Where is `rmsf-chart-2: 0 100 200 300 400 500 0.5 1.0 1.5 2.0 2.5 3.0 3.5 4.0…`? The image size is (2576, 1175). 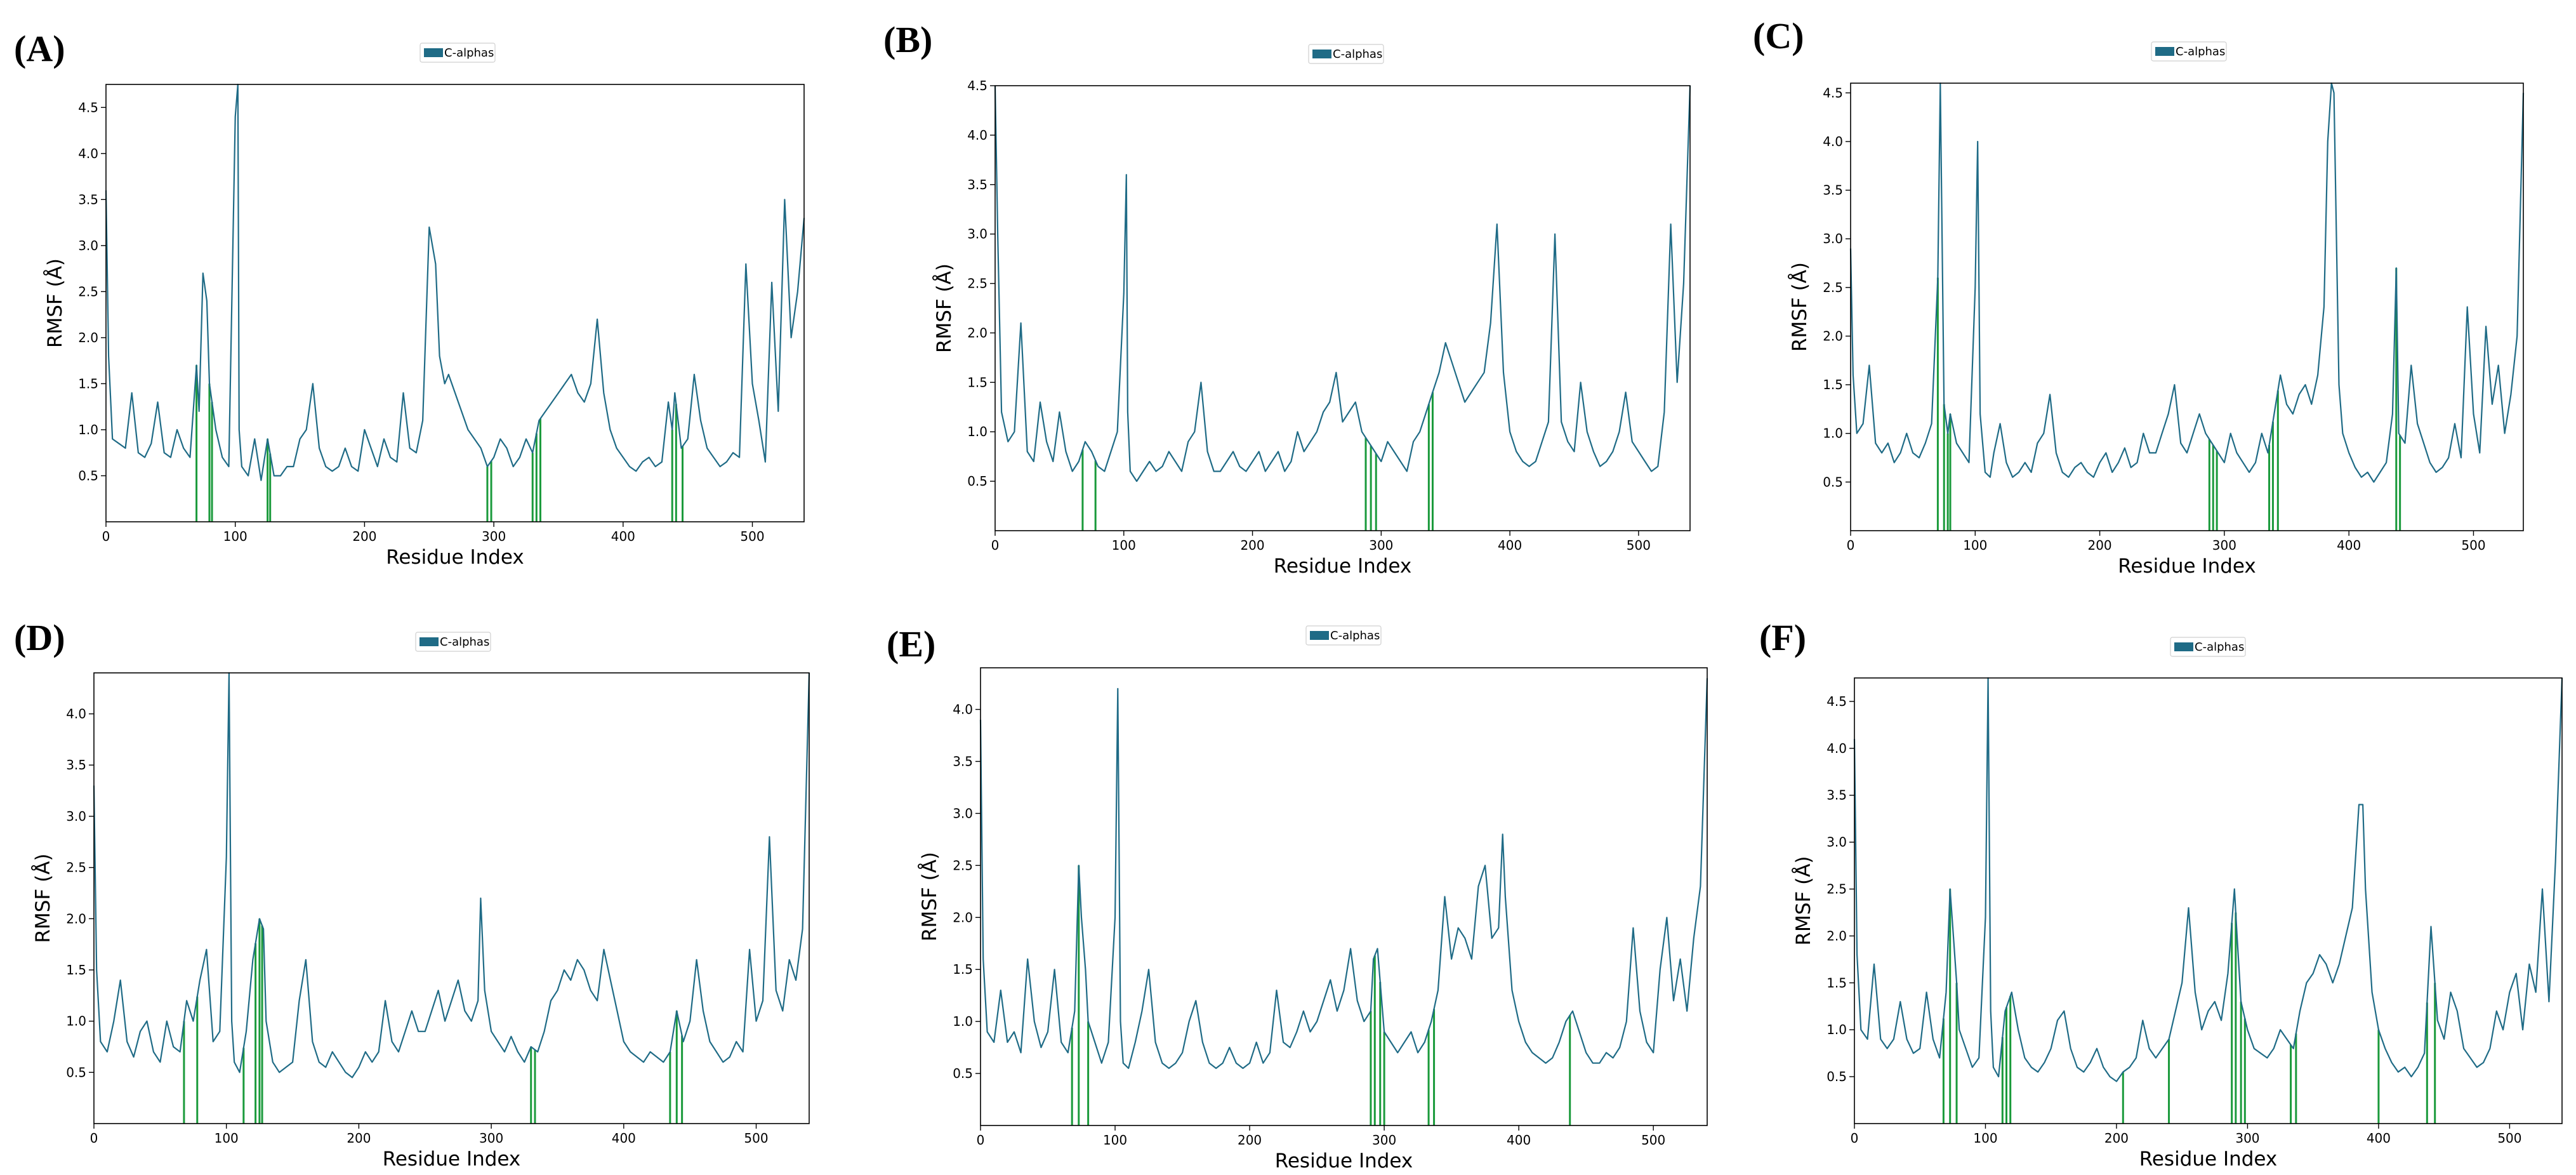 rmsf-chart-2: 0 100 200 300 400 500 0.5 1.0 1.5 2.0 2.5 3.0 3.5 4.0… is located at coordinates (1312, 311).